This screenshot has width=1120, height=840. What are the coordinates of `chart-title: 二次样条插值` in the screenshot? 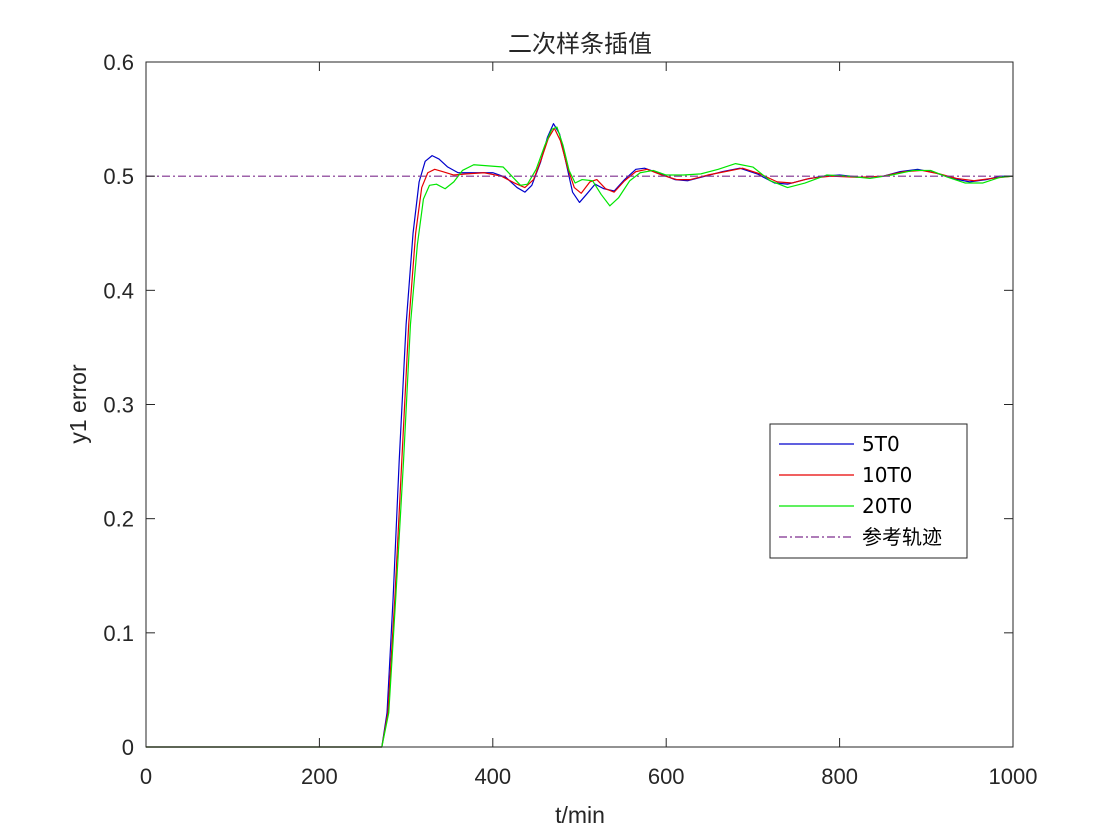 It's located at (580, 44).